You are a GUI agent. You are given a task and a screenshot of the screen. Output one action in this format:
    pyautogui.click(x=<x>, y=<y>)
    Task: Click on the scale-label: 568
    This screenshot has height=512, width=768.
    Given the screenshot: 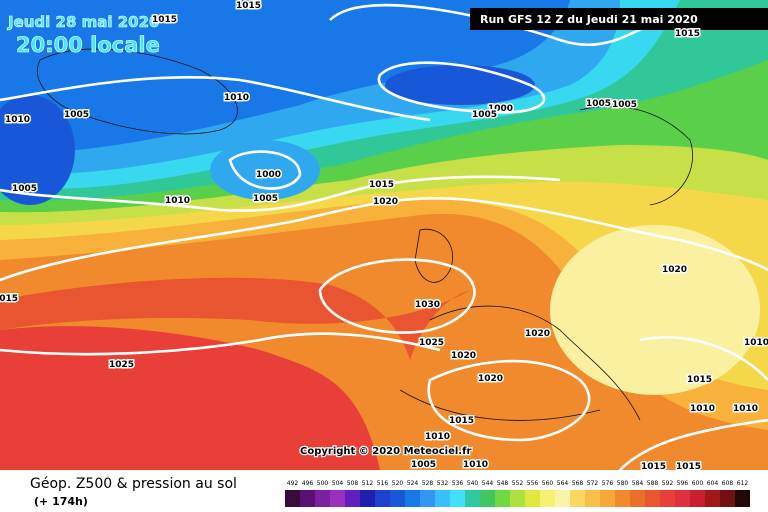 What is the action you would take?
    pyautogui.click(x=578, y=483)
    